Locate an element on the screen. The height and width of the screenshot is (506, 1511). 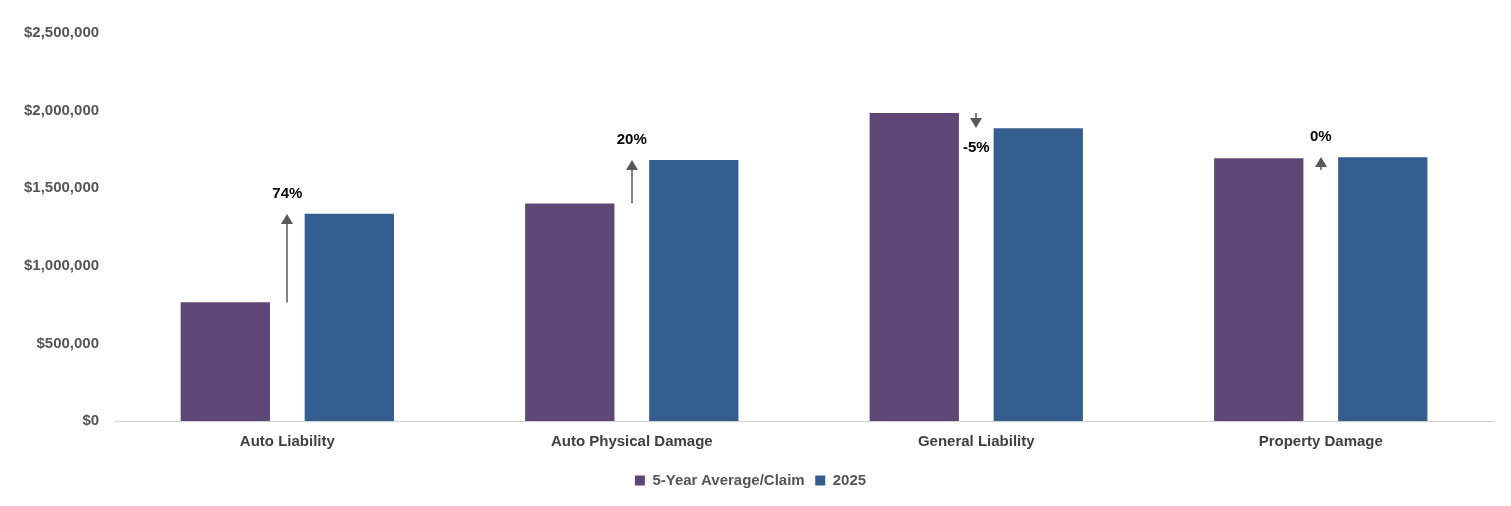
annotation: 20% is located at coordinates (631, 139).